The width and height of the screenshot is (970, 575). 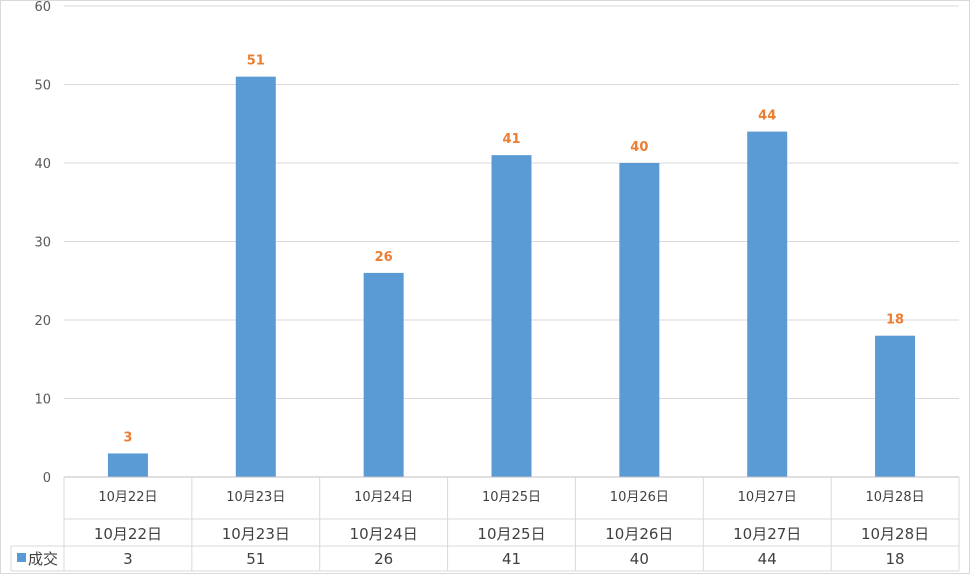 What do you see at coordinates (255, 559) in the screenshot?
I see `table-value-cell: 51` at bounding box center [255, 559].